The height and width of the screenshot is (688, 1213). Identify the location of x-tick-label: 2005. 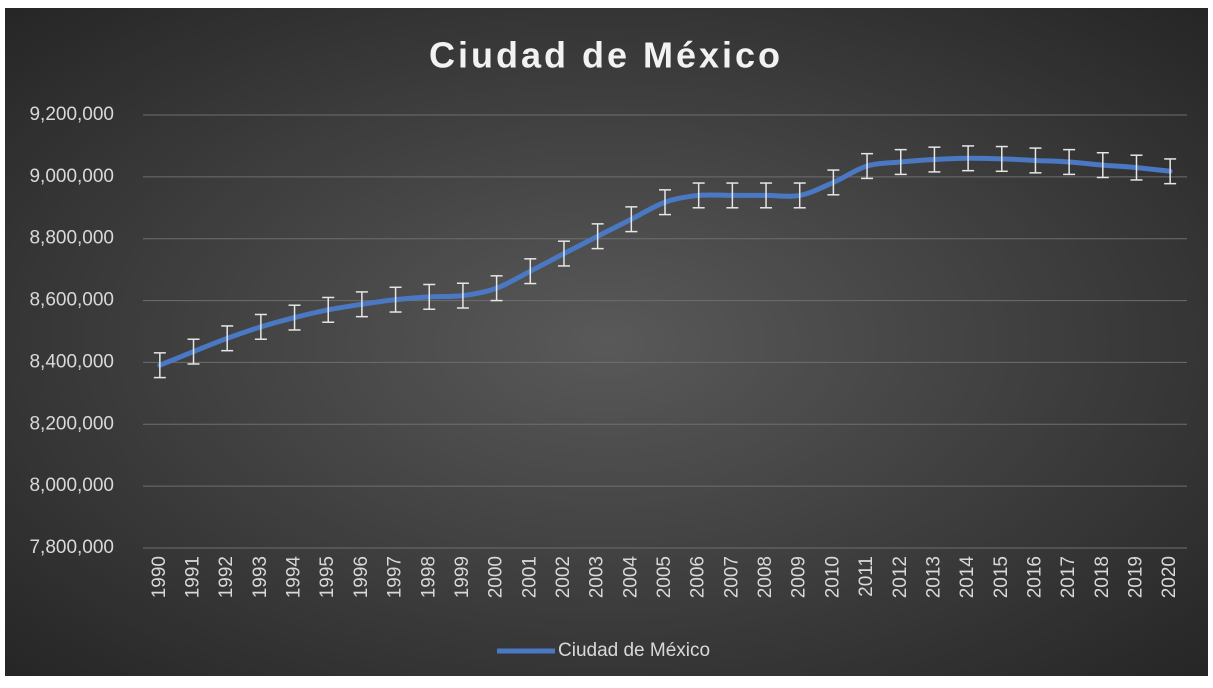
(664, 577).